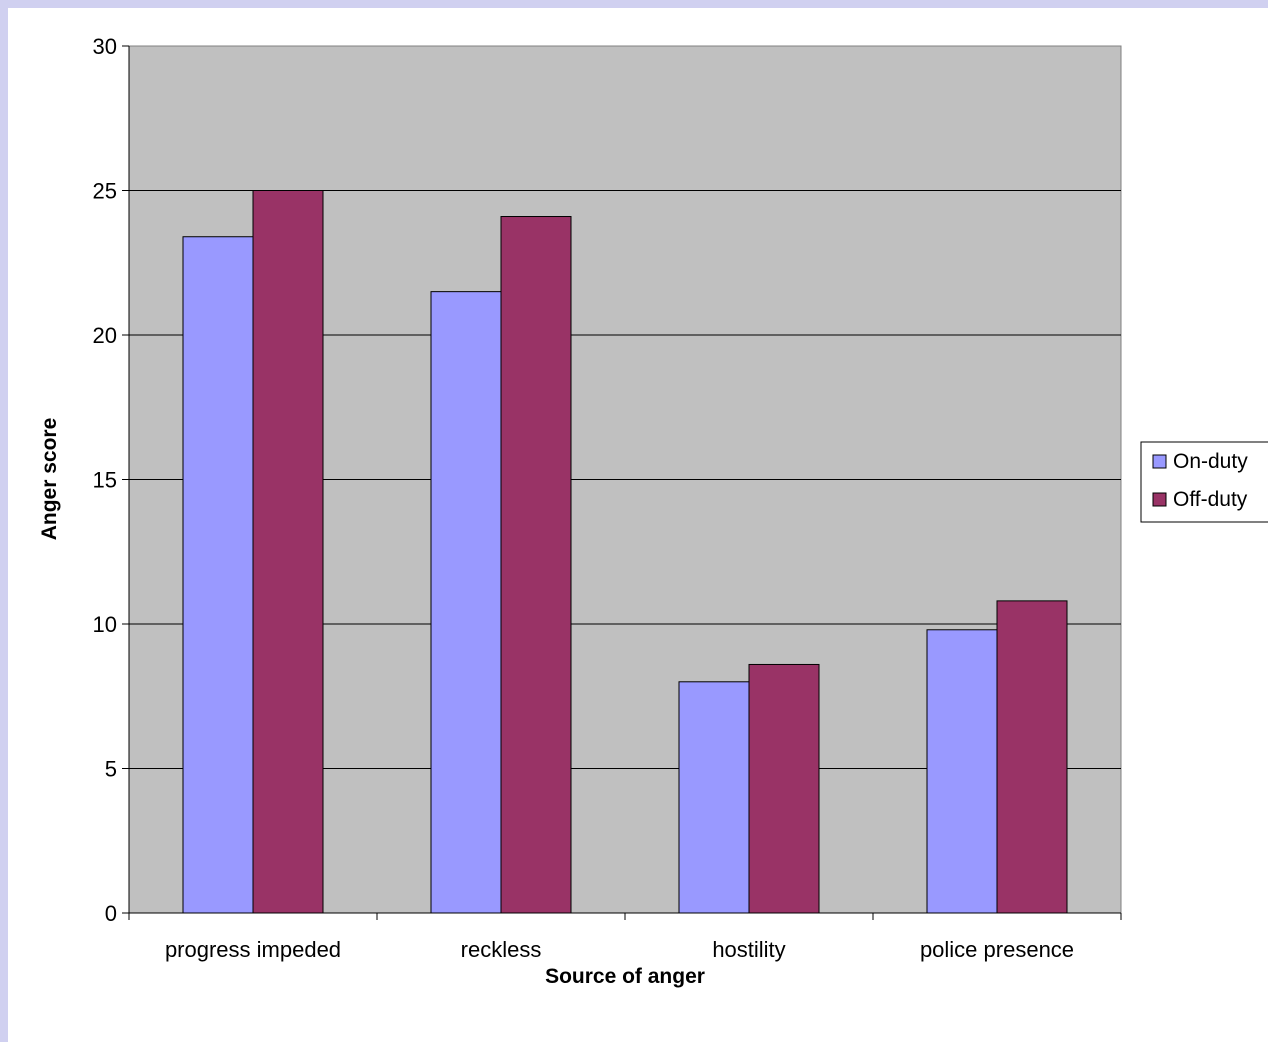 The height and width of the screenshot is (1042, 1268). I want to click on y-tick-label: 0, so click(111, 913).